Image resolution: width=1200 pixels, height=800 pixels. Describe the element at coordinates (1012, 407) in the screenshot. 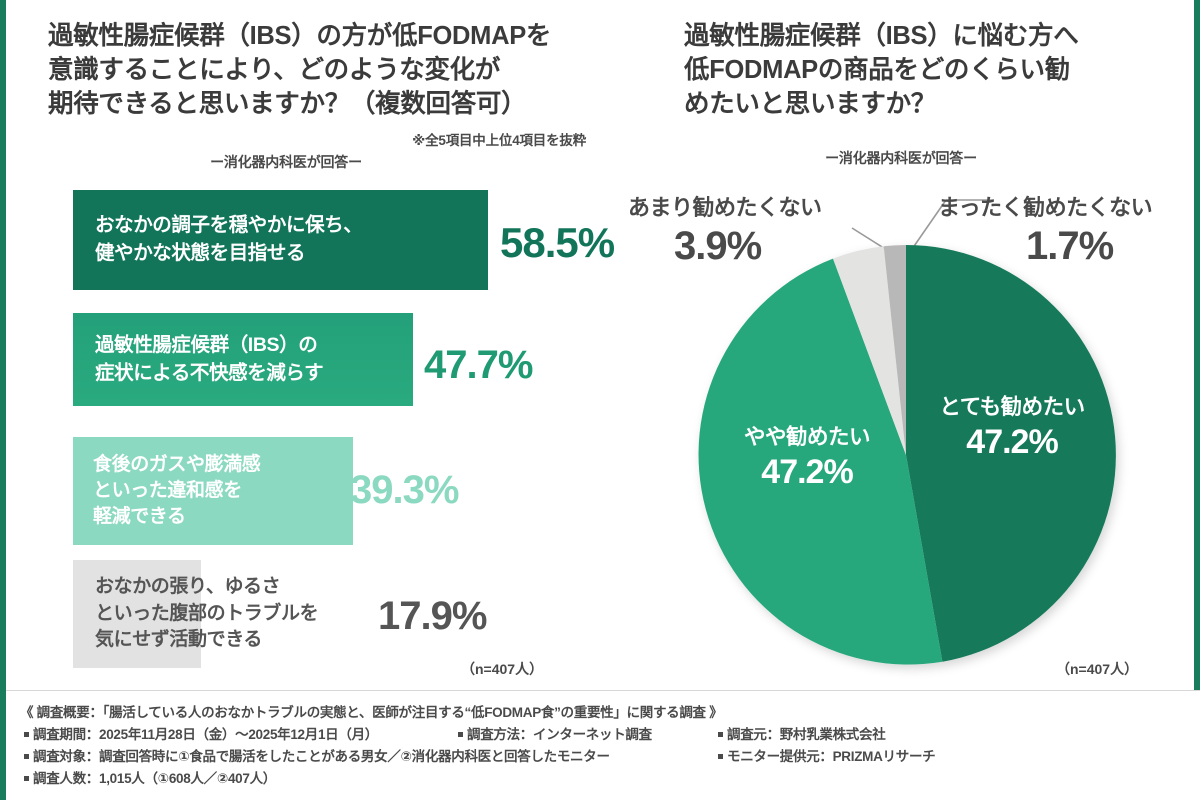

I see `slice-name-totemo: とても勧めたい` at that location.